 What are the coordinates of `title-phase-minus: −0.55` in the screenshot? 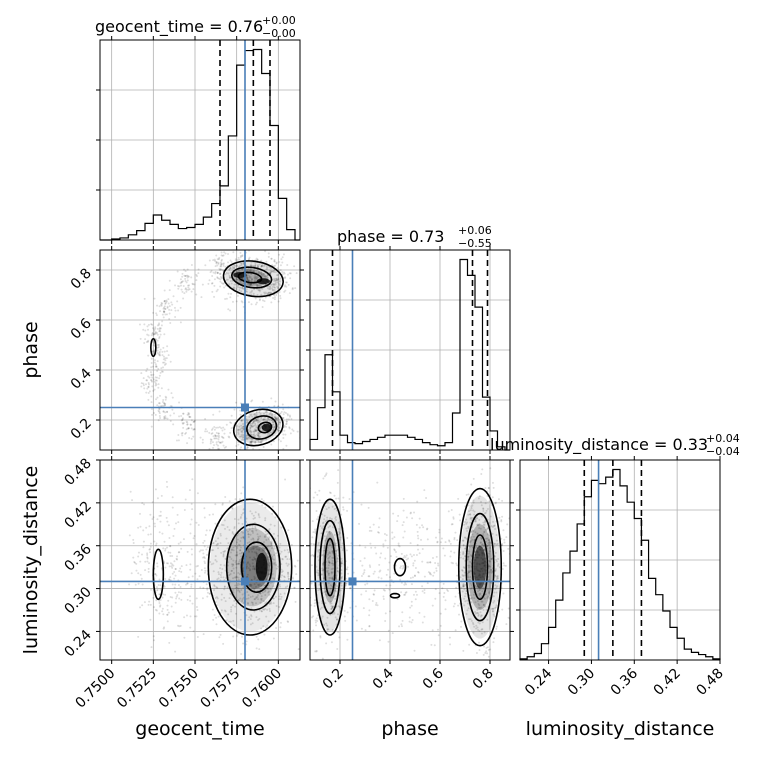 It's located at (475, 243).